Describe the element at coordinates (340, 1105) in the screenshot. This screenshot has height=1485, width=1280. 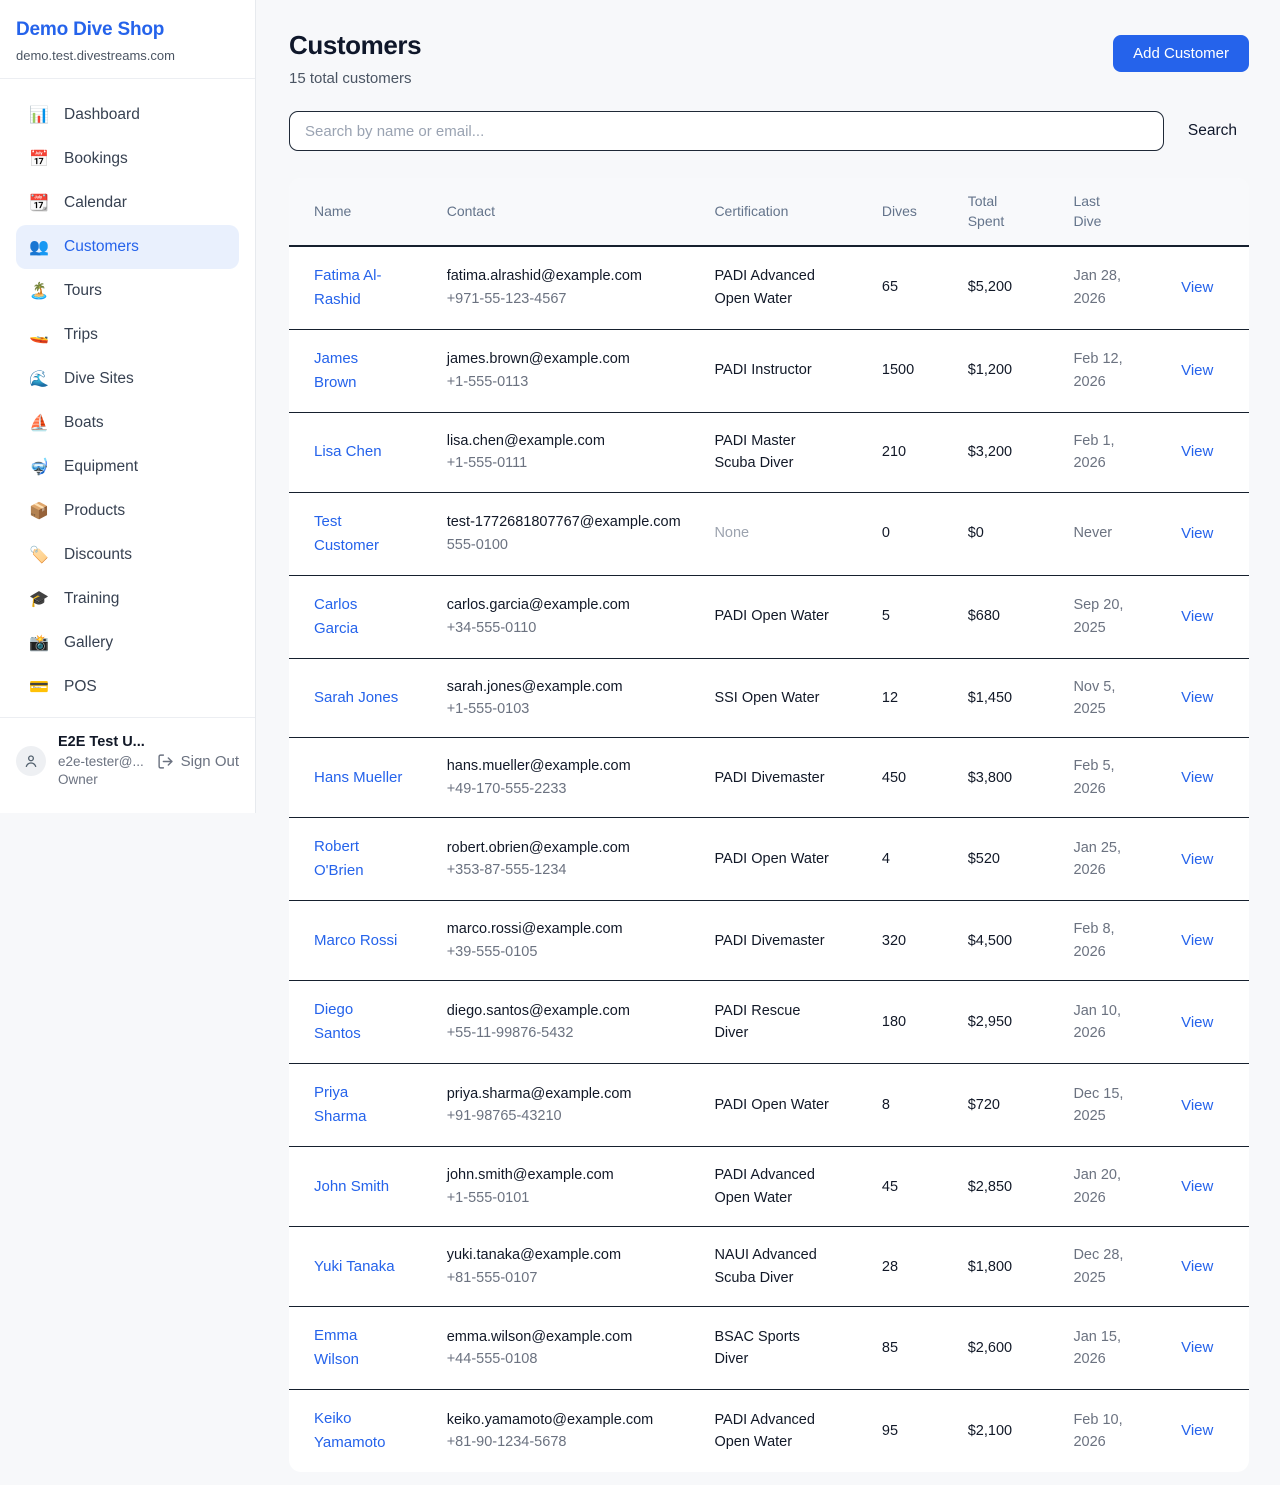
I see `customer-name-link: Priya Sharma` at that location.